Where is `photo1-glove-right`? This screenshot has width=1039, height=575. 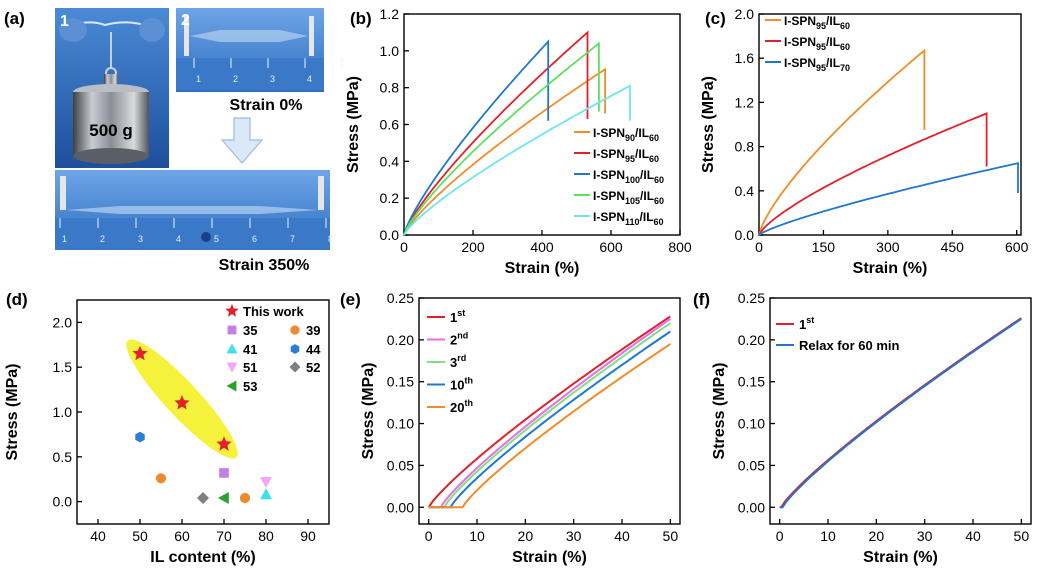 photo1-glove-right is located at coordinates (152, 30).